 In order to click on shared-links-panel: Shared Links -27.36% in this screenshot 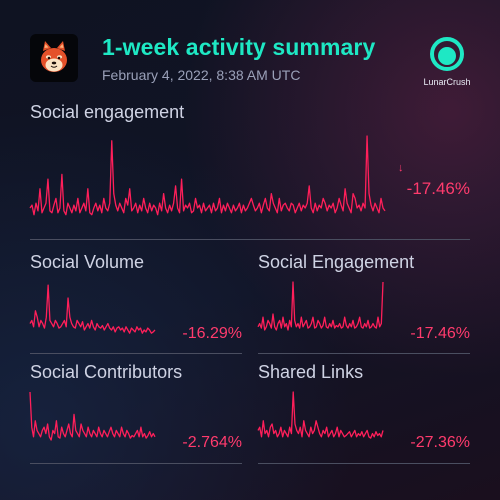, I will do `click(363, 414)`.